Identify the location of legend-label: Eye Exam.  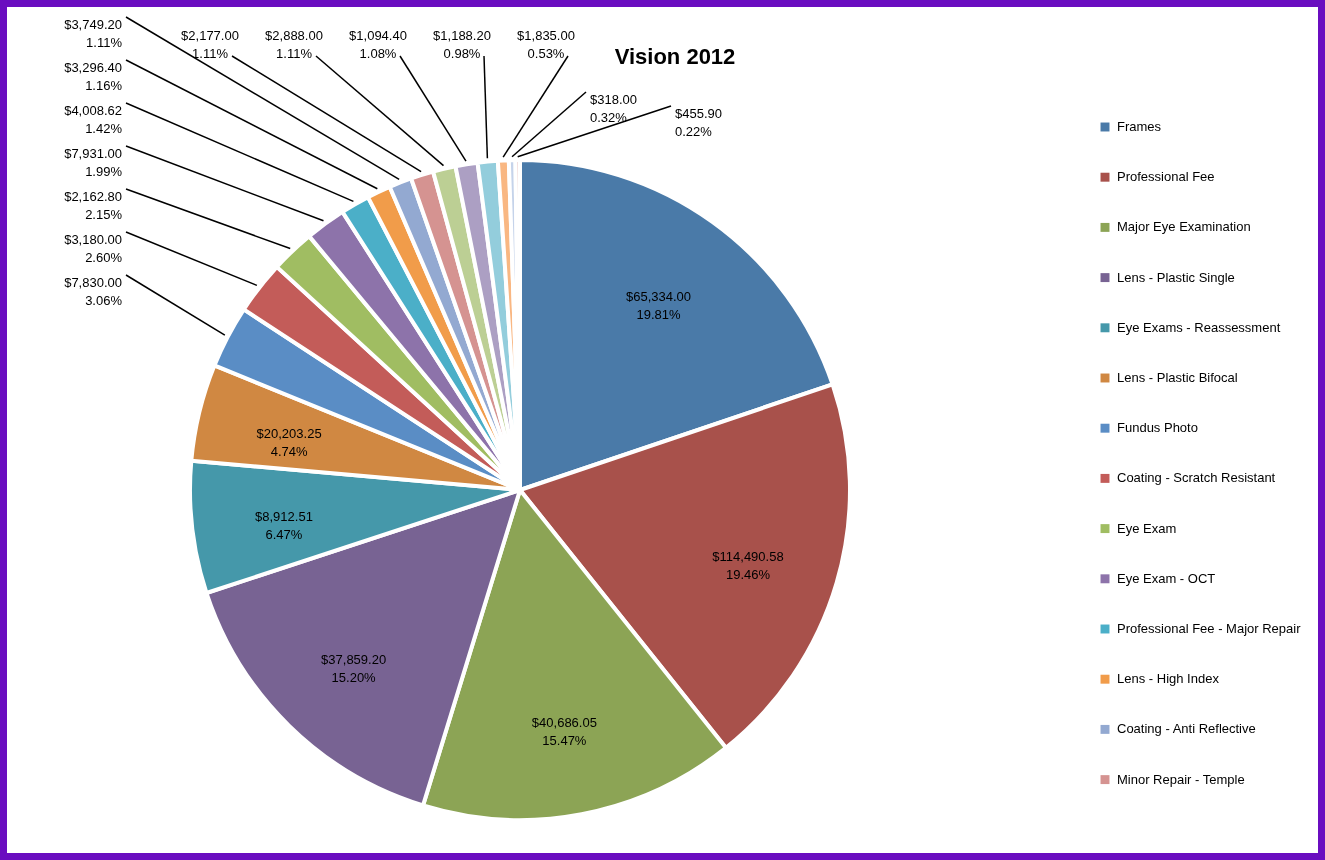
(1147, 528).